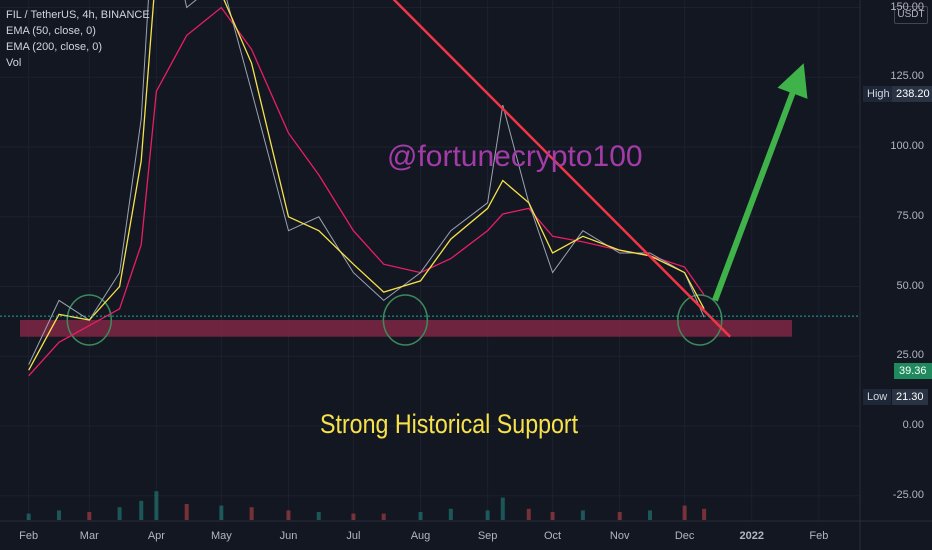 The image size is (932, 550). Describe the element at coordinates (913, 425) in the screenshot. I see `y-tick-label: 0.00` at that location.